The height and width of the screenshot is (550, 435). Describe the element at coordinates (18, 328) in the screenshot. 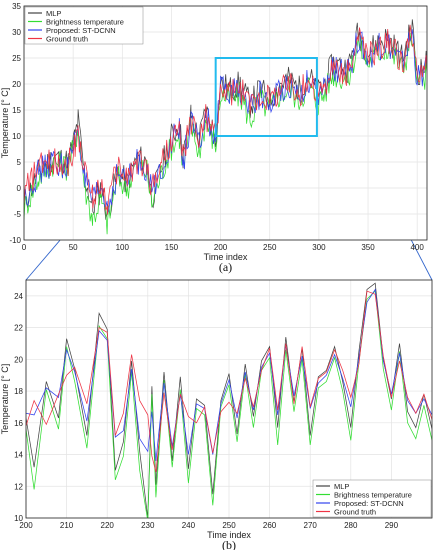

I see `y-tick-label: 22` at that location.